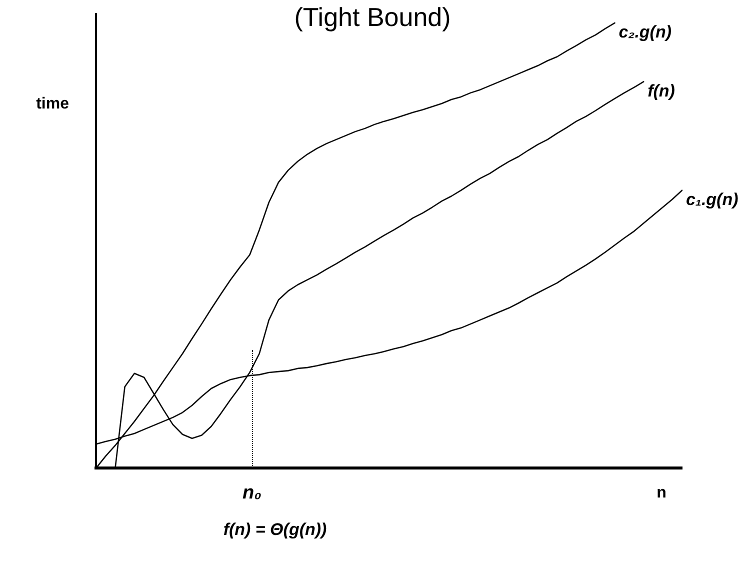 The image size is (745, 562). Describe the element at coordinates (275, 529) in the screenshot. I see `text: f(n) = Θ(g(n))` at that location.